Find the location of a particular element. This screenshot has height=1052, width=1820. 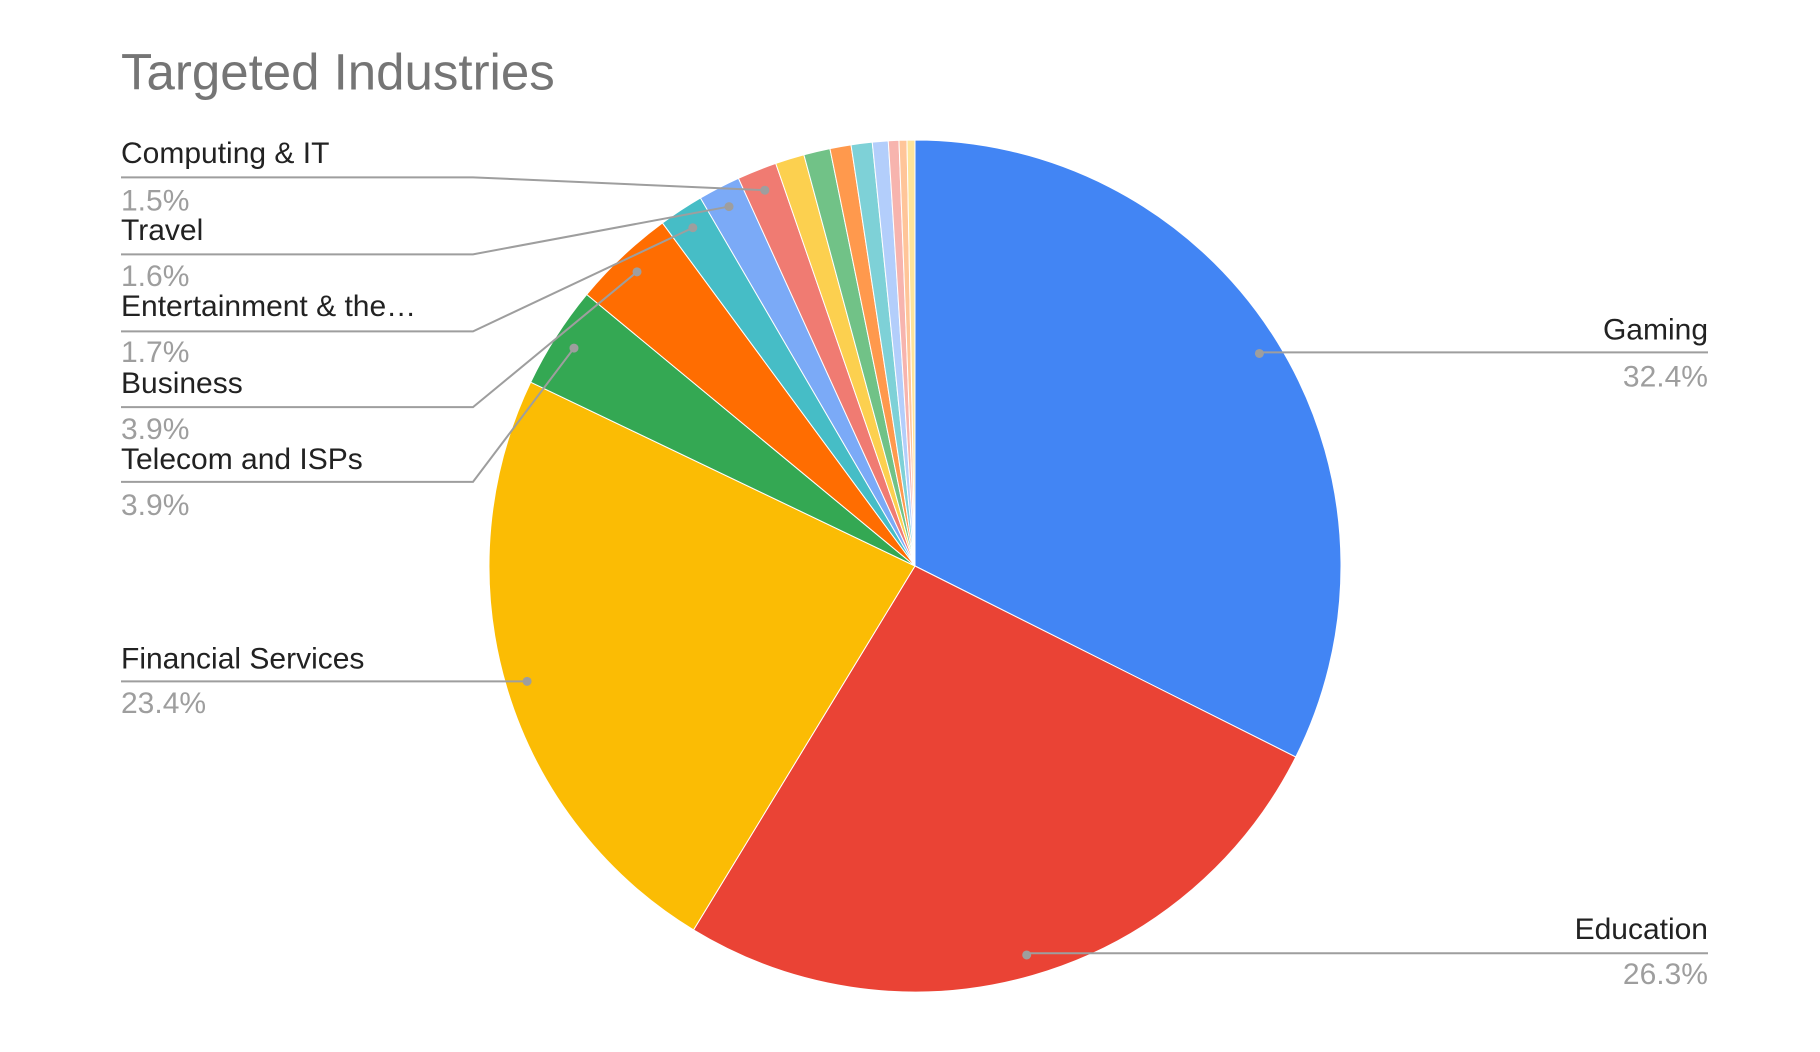

slice-label: Financial Services is located at coordinates (242, 658).